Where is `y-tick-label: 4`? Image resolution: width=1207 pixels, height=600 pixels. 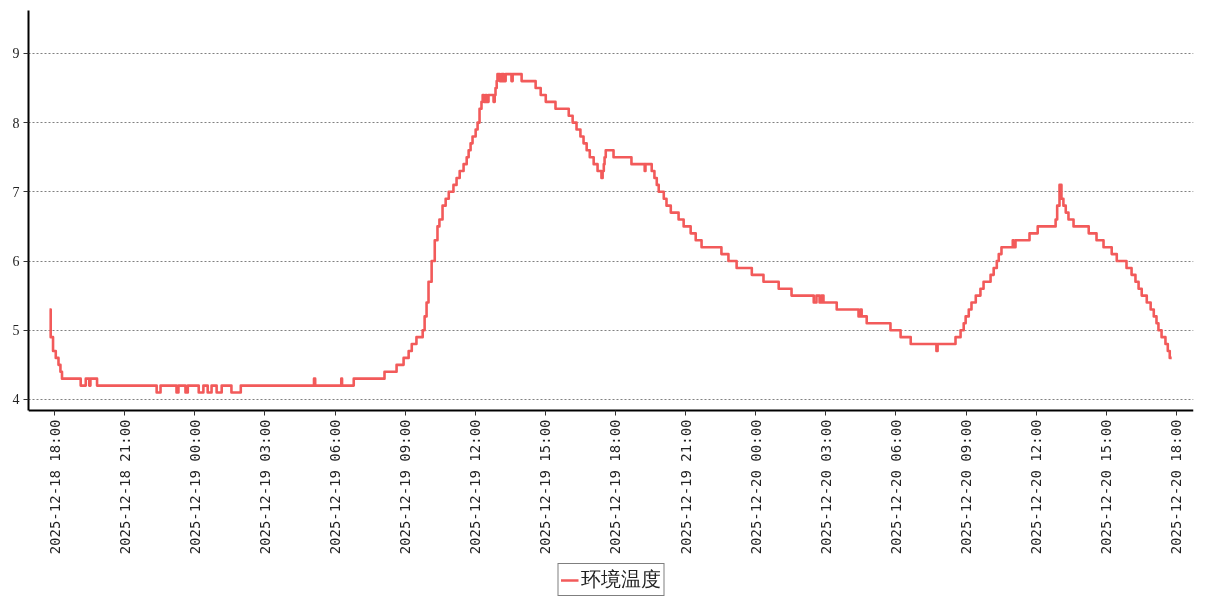 y-tick-label: 4 is located at coordinates (16, 400).